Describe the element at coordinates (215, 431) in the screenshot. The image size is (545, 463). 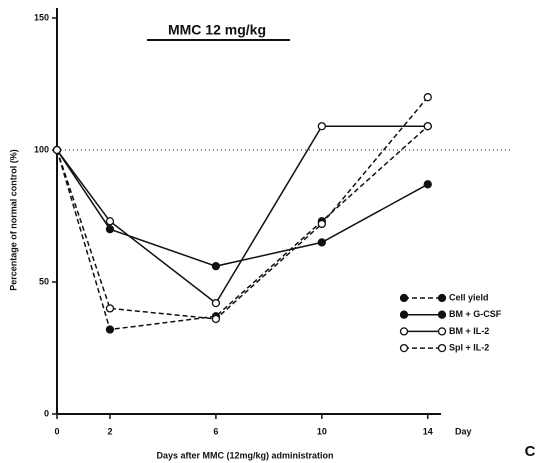
I see `x-tick-label: 6` at that location.